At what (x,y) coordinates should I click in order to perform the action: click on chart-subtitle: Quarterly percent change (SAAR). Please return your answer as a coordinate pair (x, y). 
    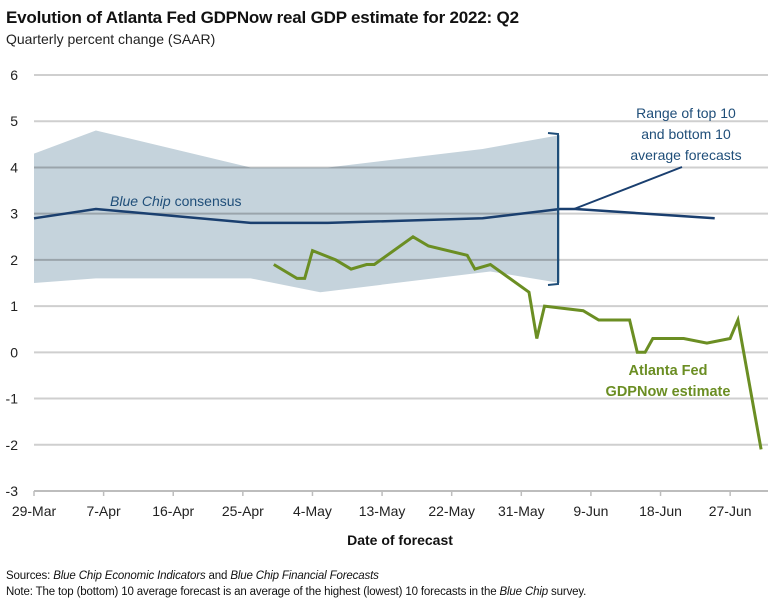
    Looking at the image, I should click on (111, 39).